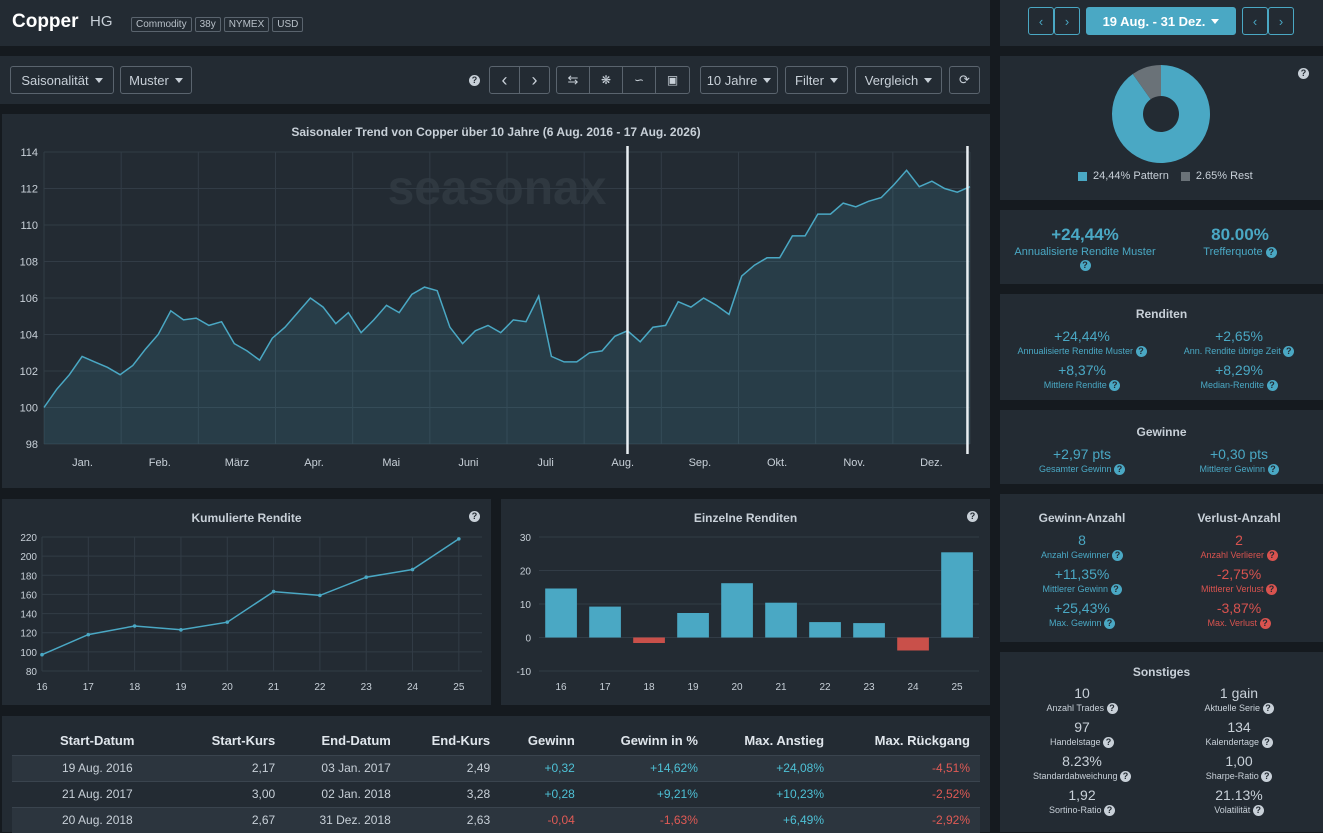  What do you see at coordinates (659, 741) in the screenshot?
I see `column-header: Gewinn in %` at bounding box center [659, 741].